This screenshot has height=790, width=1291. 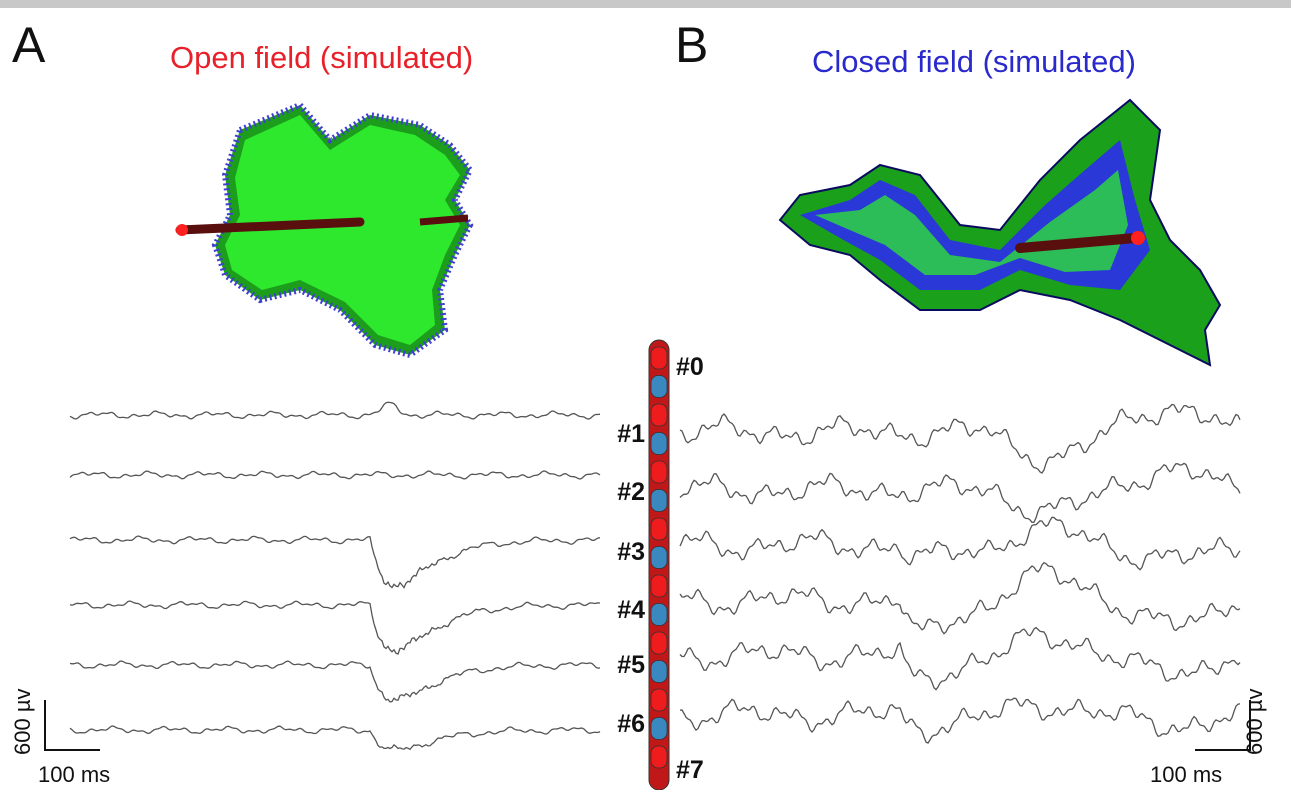 I want to click on channel-label: #4, so click(x=631, y=610).